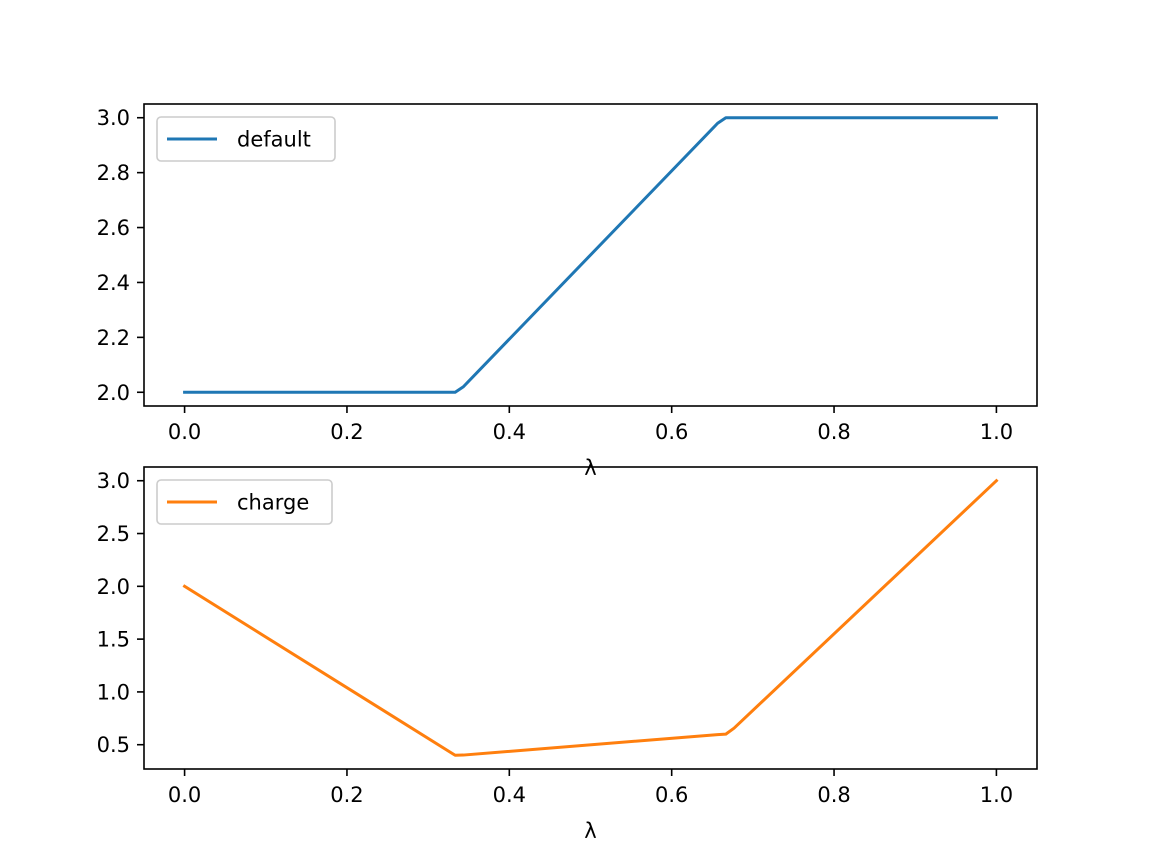  Describe the element at coordinates (273, 503) in the screenshot. I see `legend-label-charge: charge` at that location.